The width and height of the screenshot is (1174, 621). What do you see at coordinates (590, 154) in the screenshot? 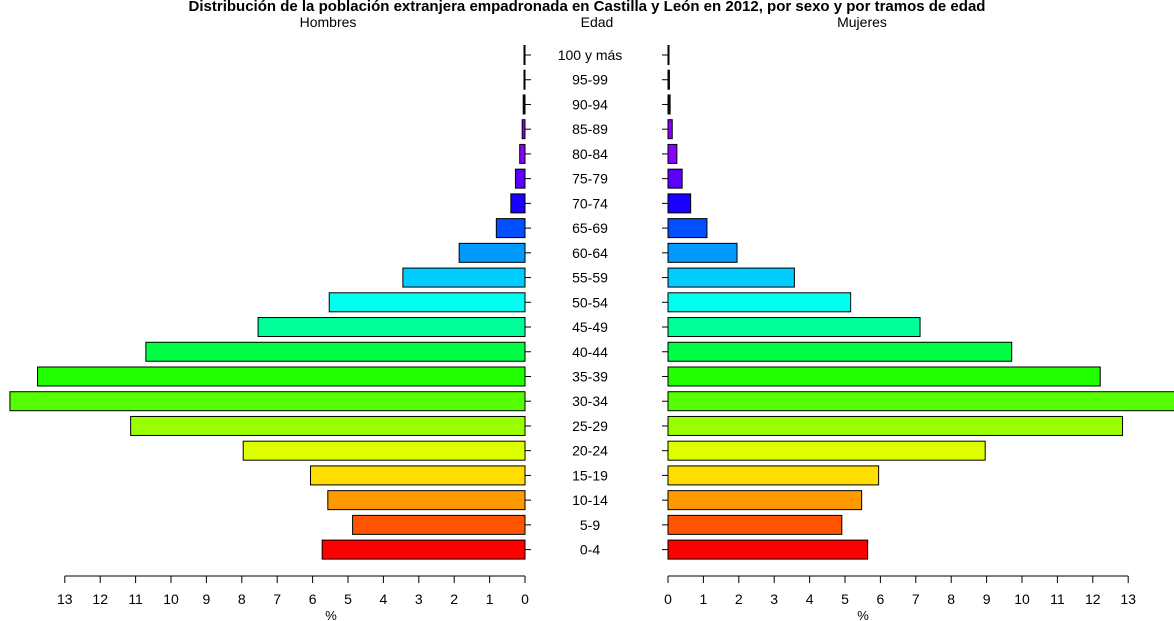
I see `age-label: 80-84` at bounding box center [590, 154].